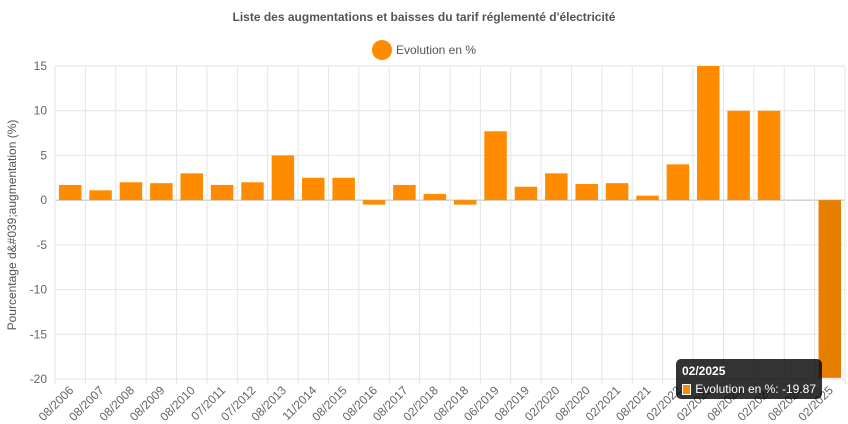 This screenshot has width=848, height=424. Describe the element at coordinates (70, 192) in the screenshot. I see `bar-08-2006` at that location.